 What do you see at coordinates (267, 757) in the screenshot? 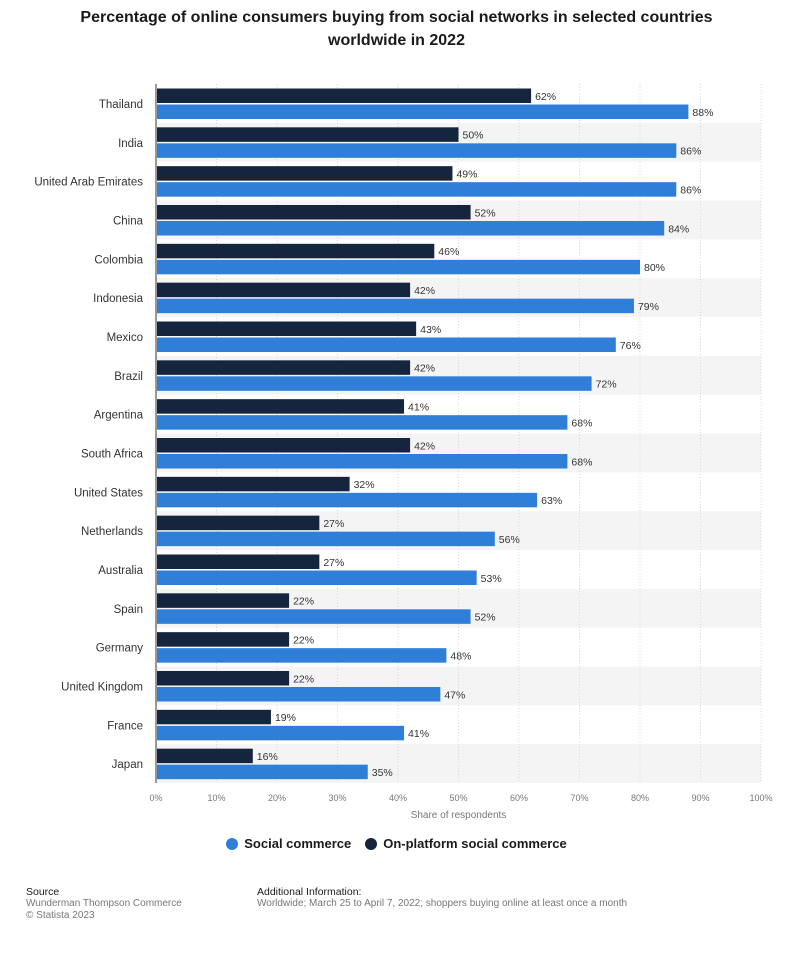
I see `data-label: 16%` at bounding box center [267, 757].